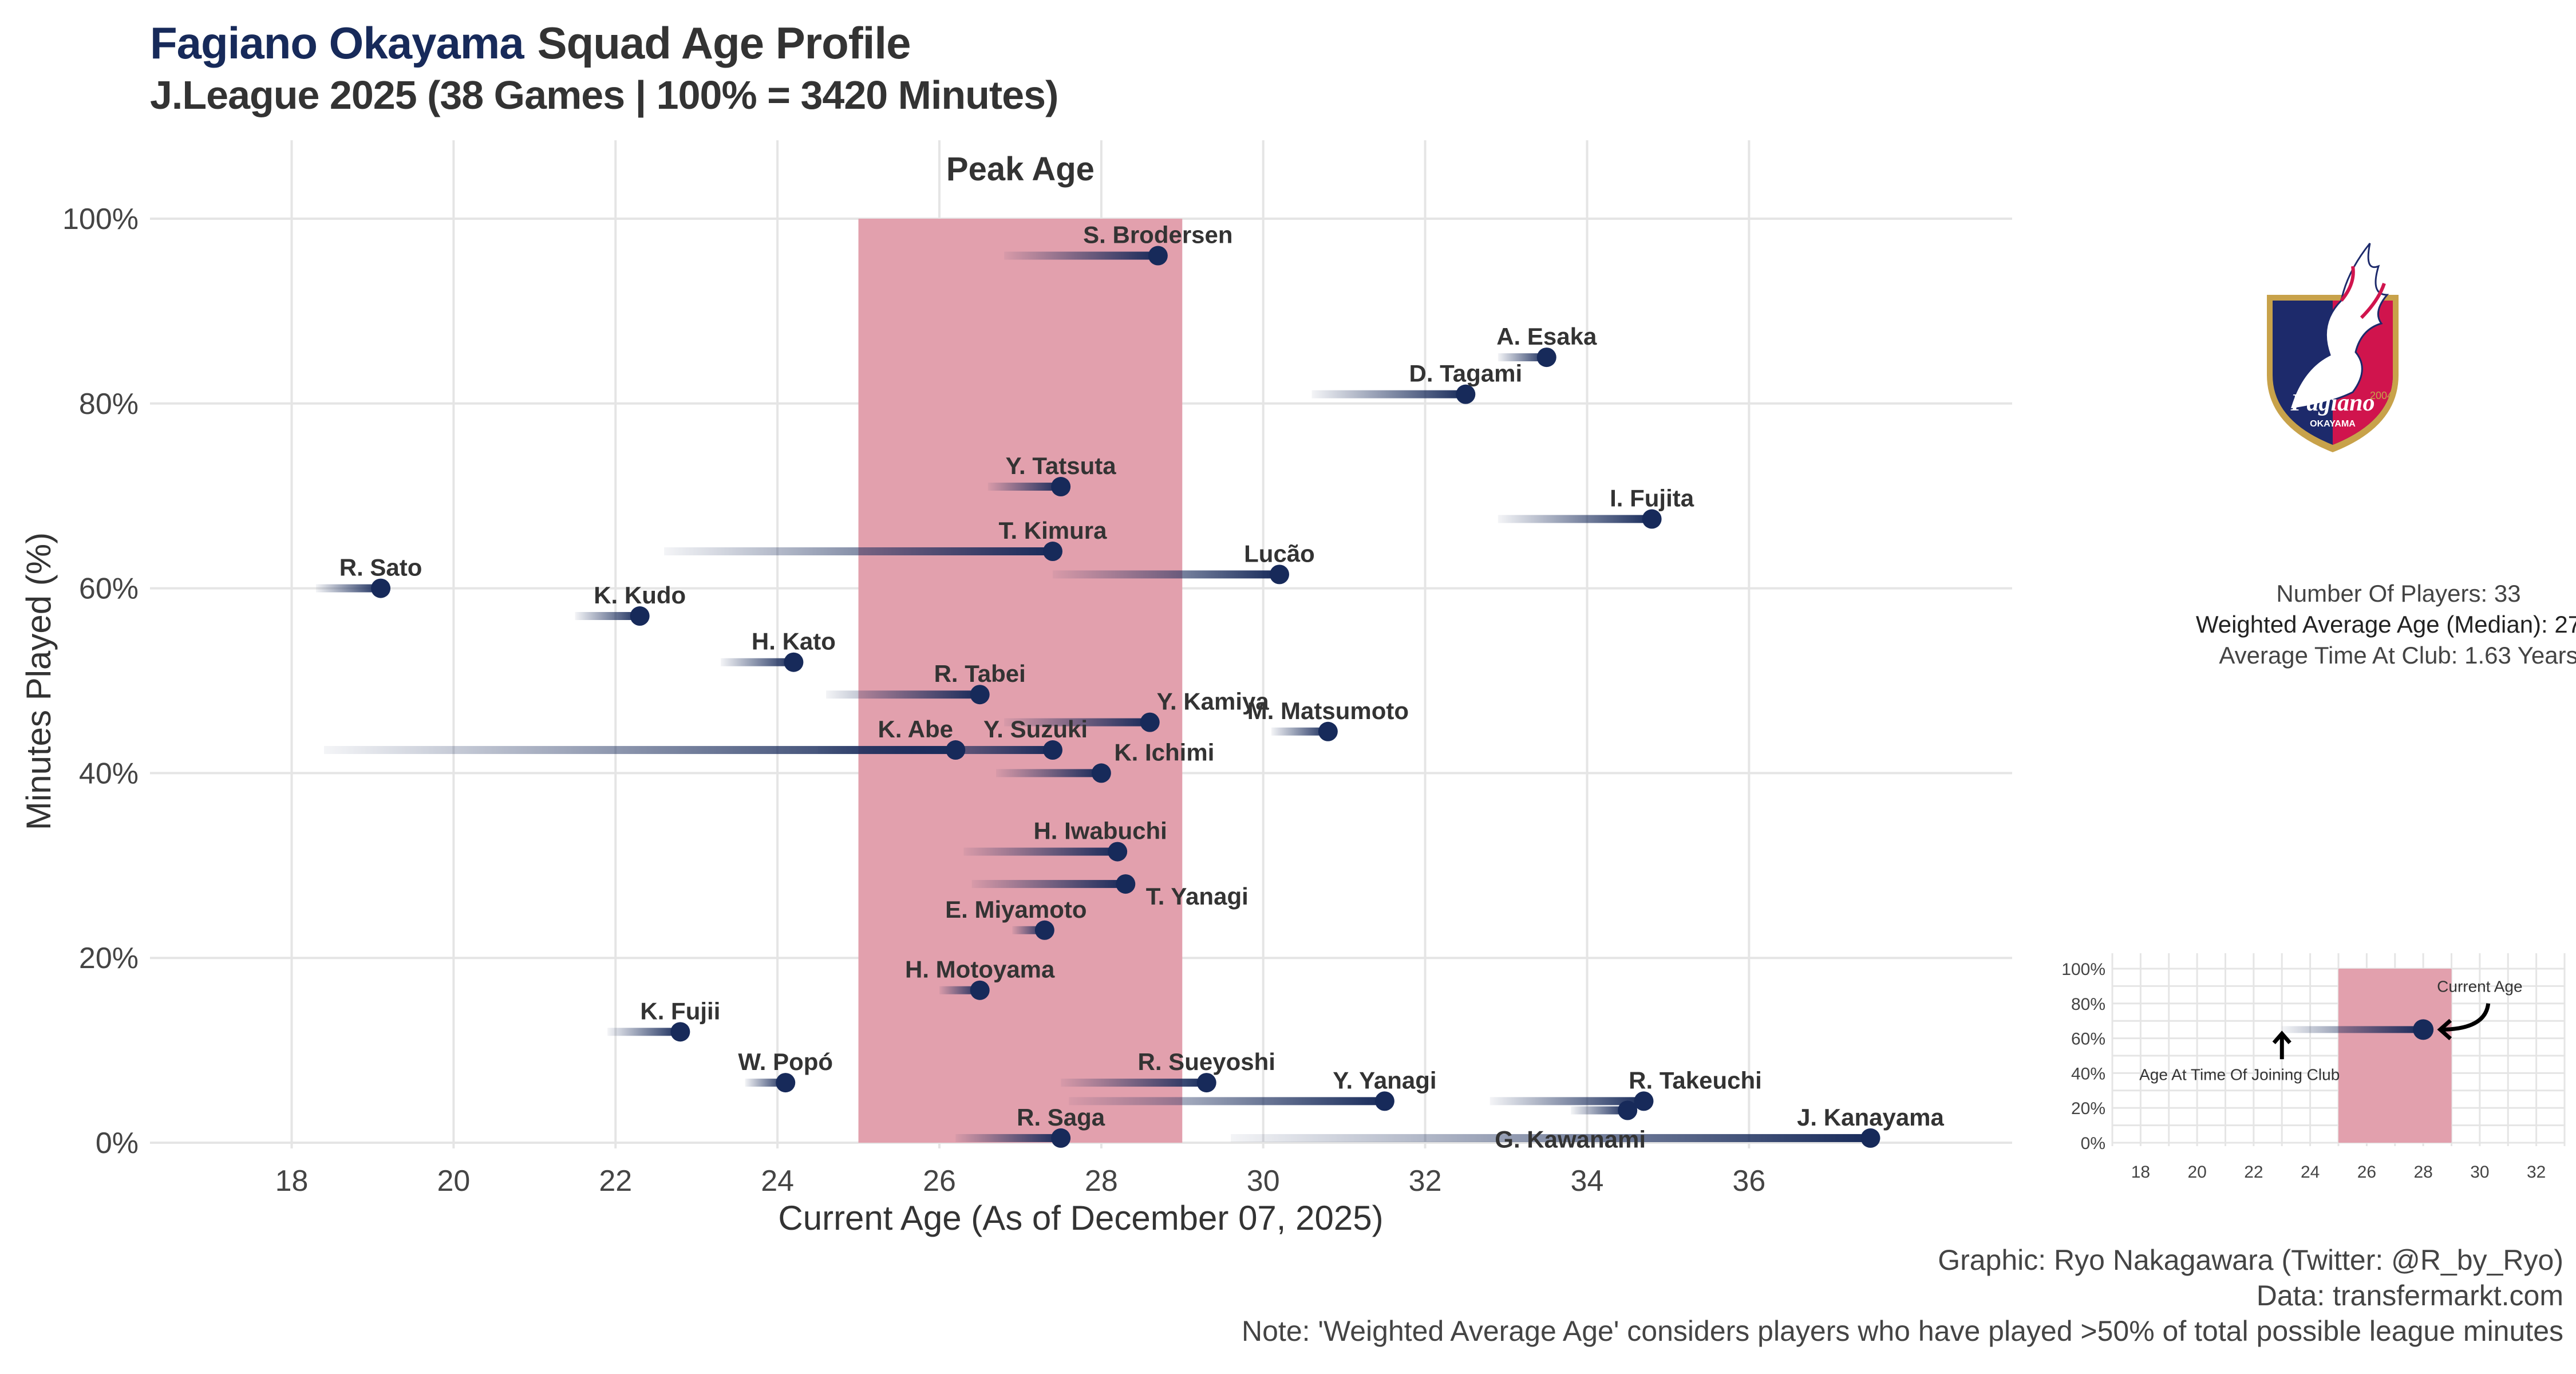 Image resolution: width=2576 pixels, height=1374 pixels. I want to click on x-tick-label: 18, so click(292, 1181).